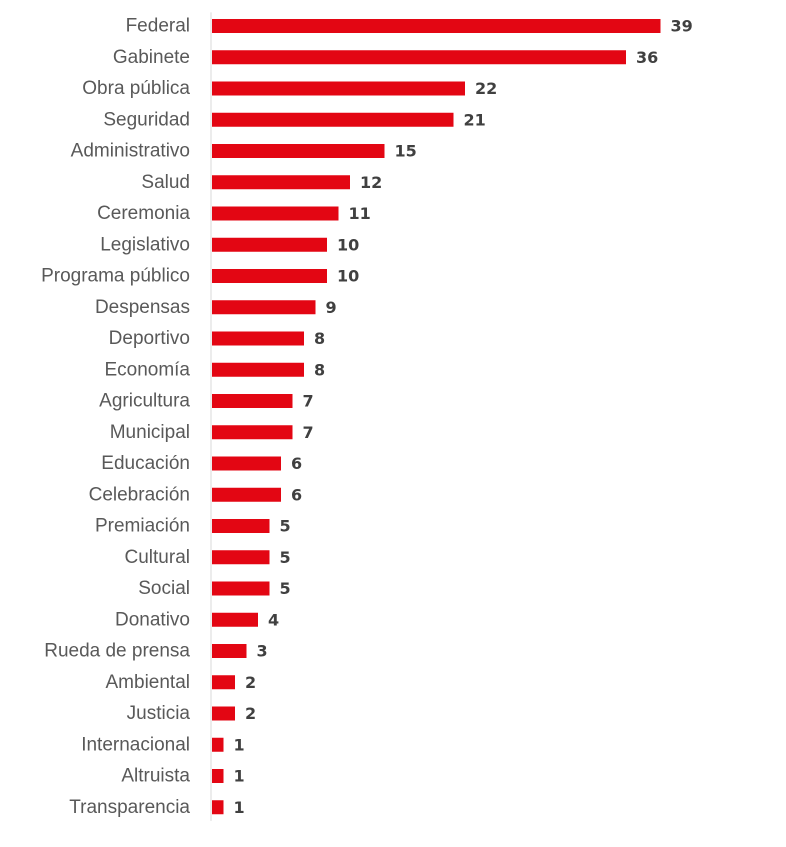  Describe the element at coordinates (164, 588) in the screenshot. I see `category-label: Social` at that location.